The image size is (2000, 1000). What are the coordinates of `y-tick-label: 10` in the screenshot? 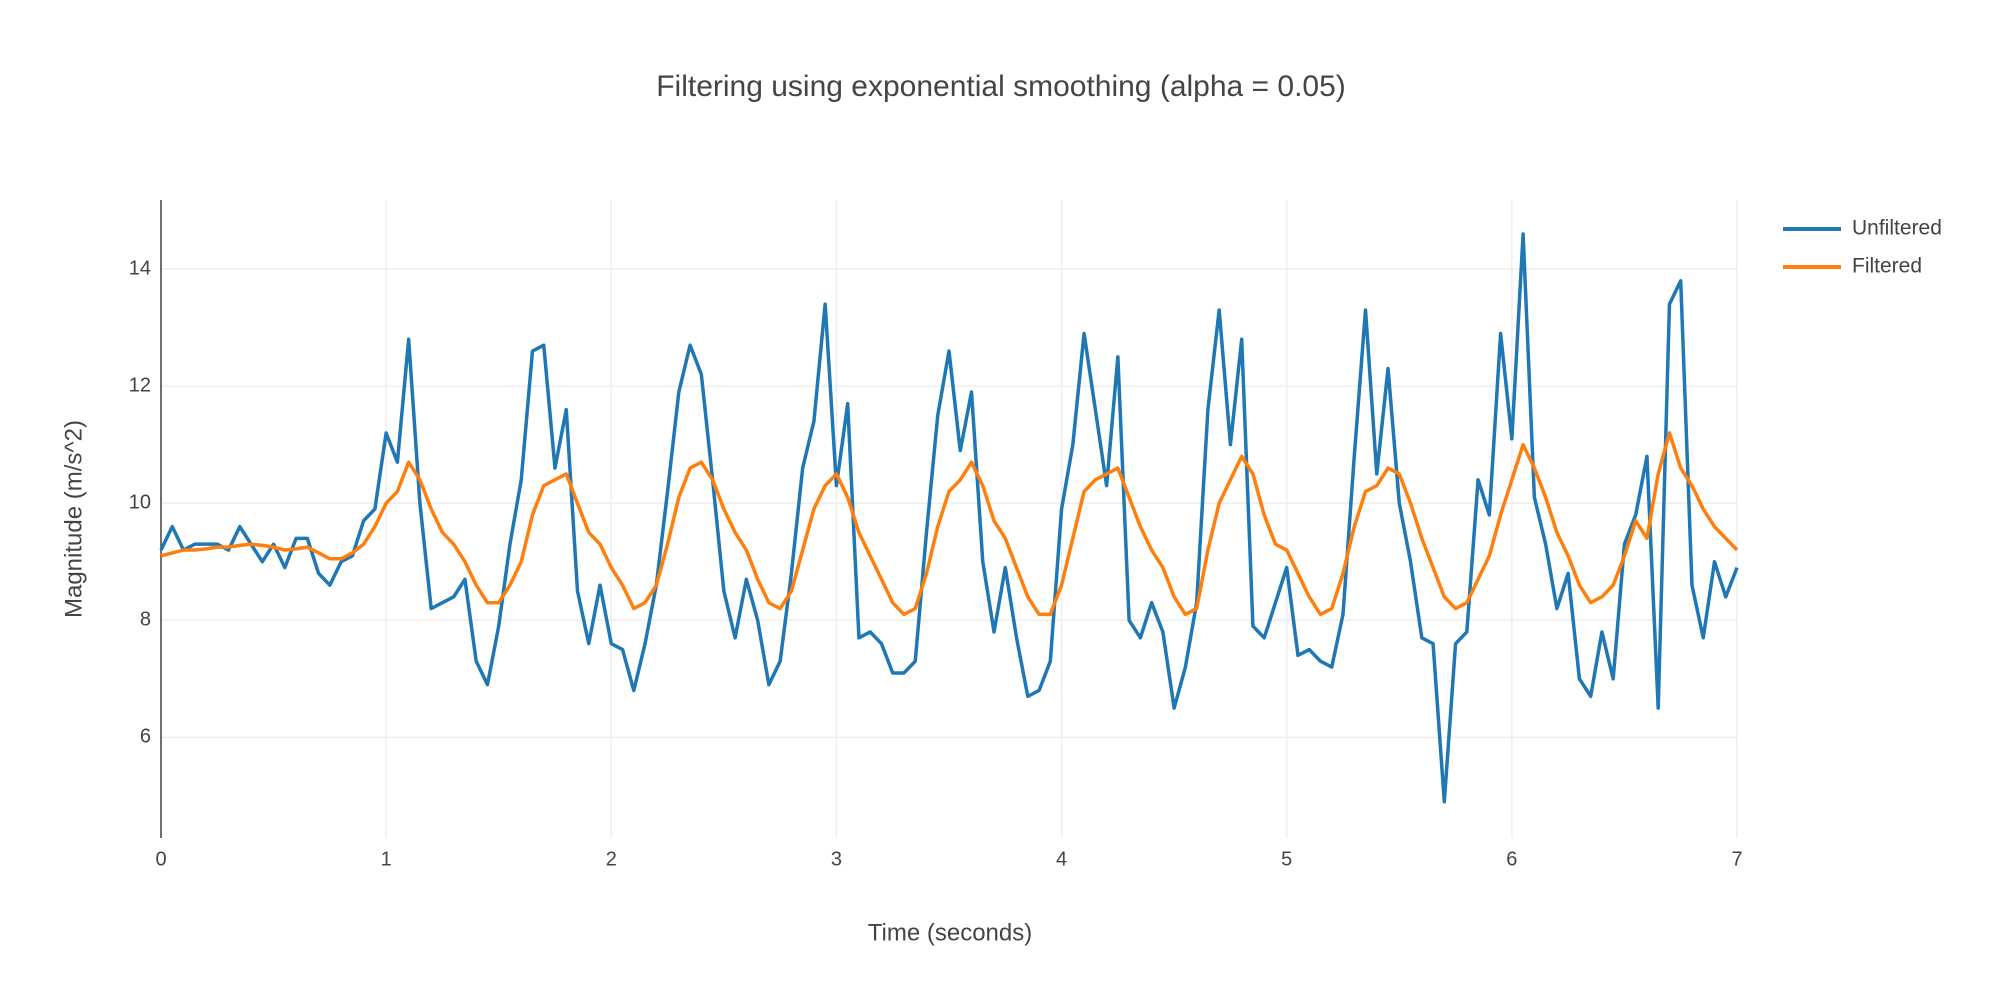 It's located at (140, 502).